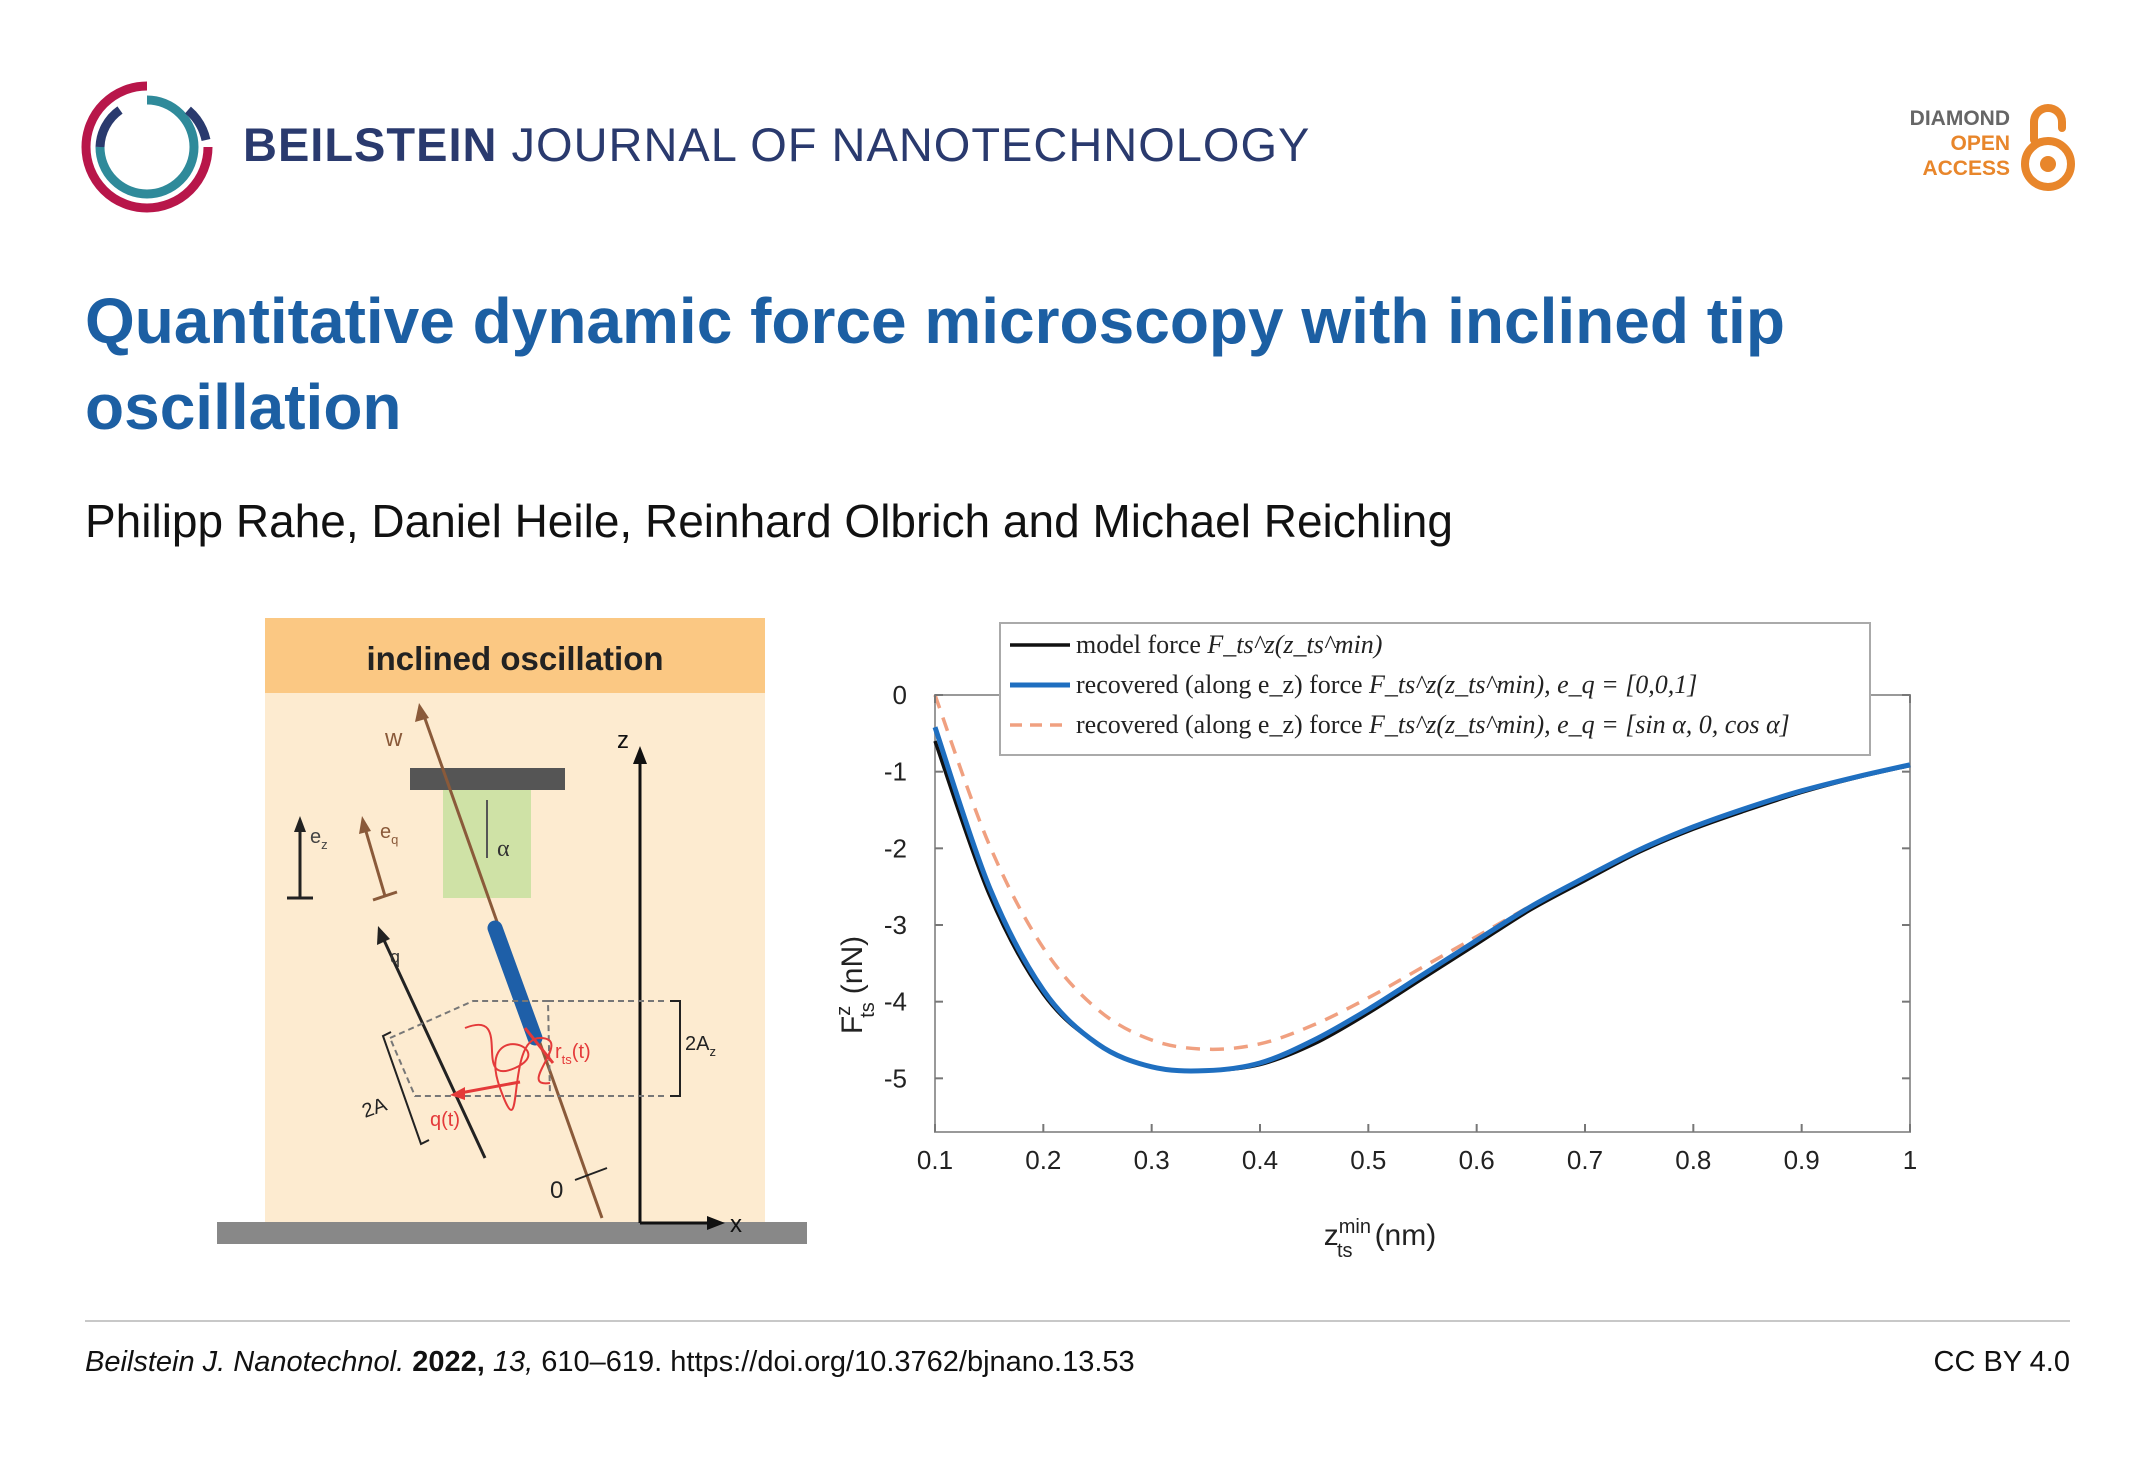  What do you see at coordinates (1925, 143) in the screenshot?
I see `diamond-open-access-label: DIAMOND OPEN ACCESS` at bounding box center [1925, 143].